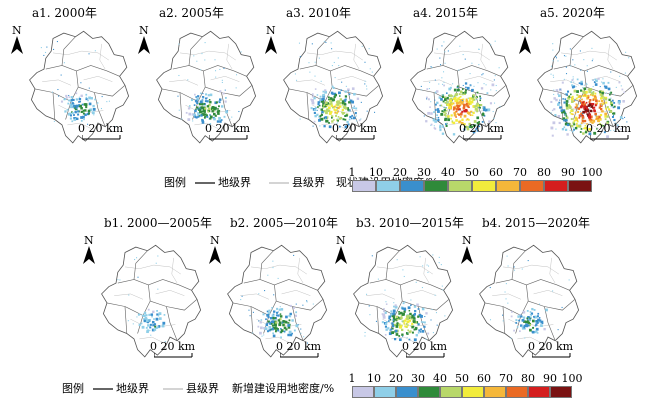 This screenshot has height=404, width=650. I want to click on north-label: N, so click(17, 30).